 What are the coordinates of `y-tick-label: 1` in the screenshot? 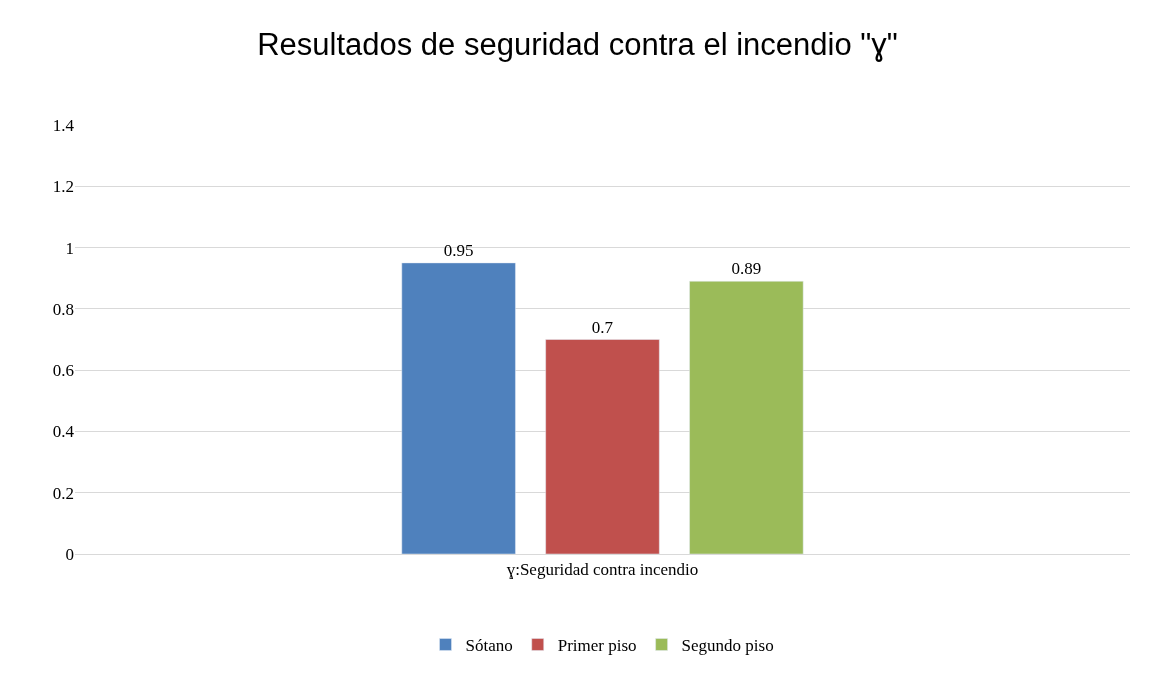 It's located at (69, 248).